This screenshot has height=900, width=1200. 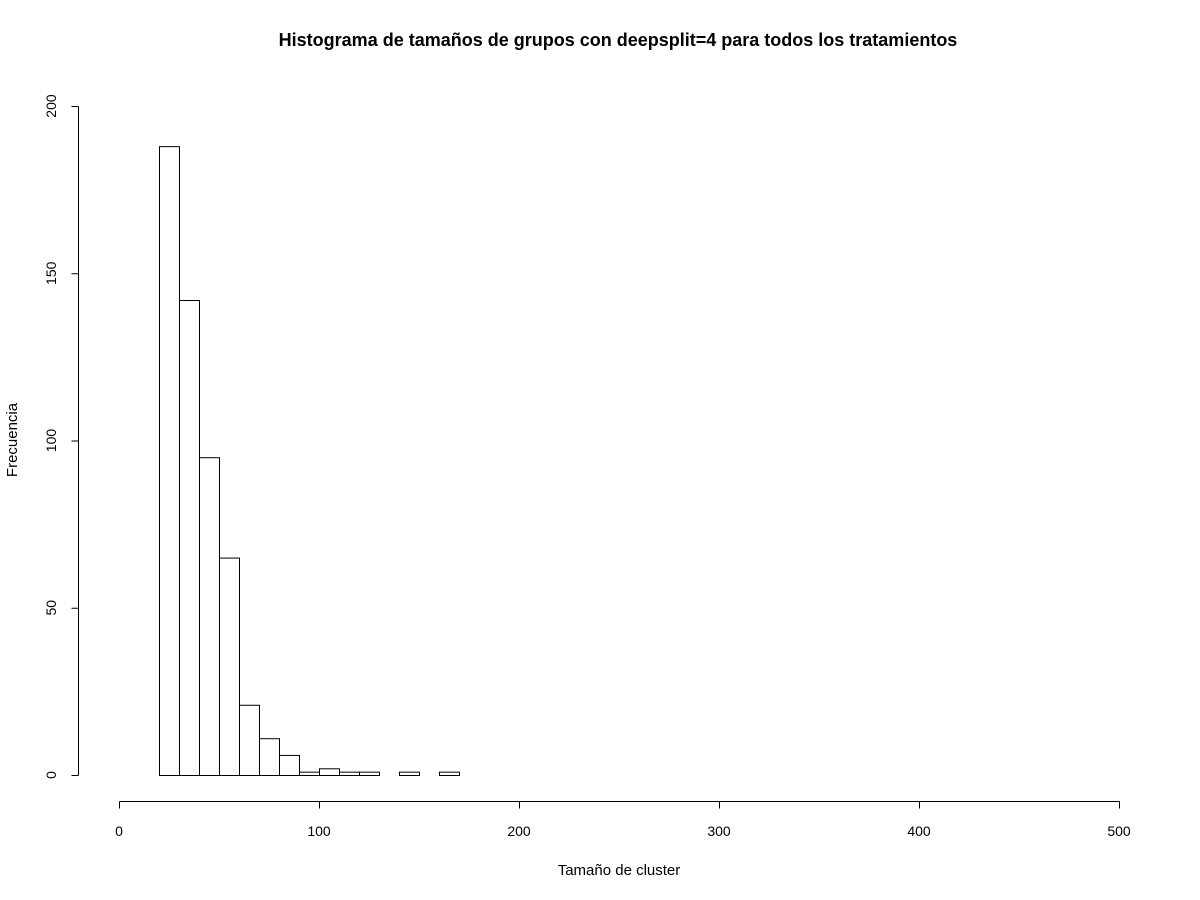 What do you see at coordinates (619, 870) in the screenshot?
I see `x-axis-label: Tamaño de cluster` at bounding box center [619, 870].